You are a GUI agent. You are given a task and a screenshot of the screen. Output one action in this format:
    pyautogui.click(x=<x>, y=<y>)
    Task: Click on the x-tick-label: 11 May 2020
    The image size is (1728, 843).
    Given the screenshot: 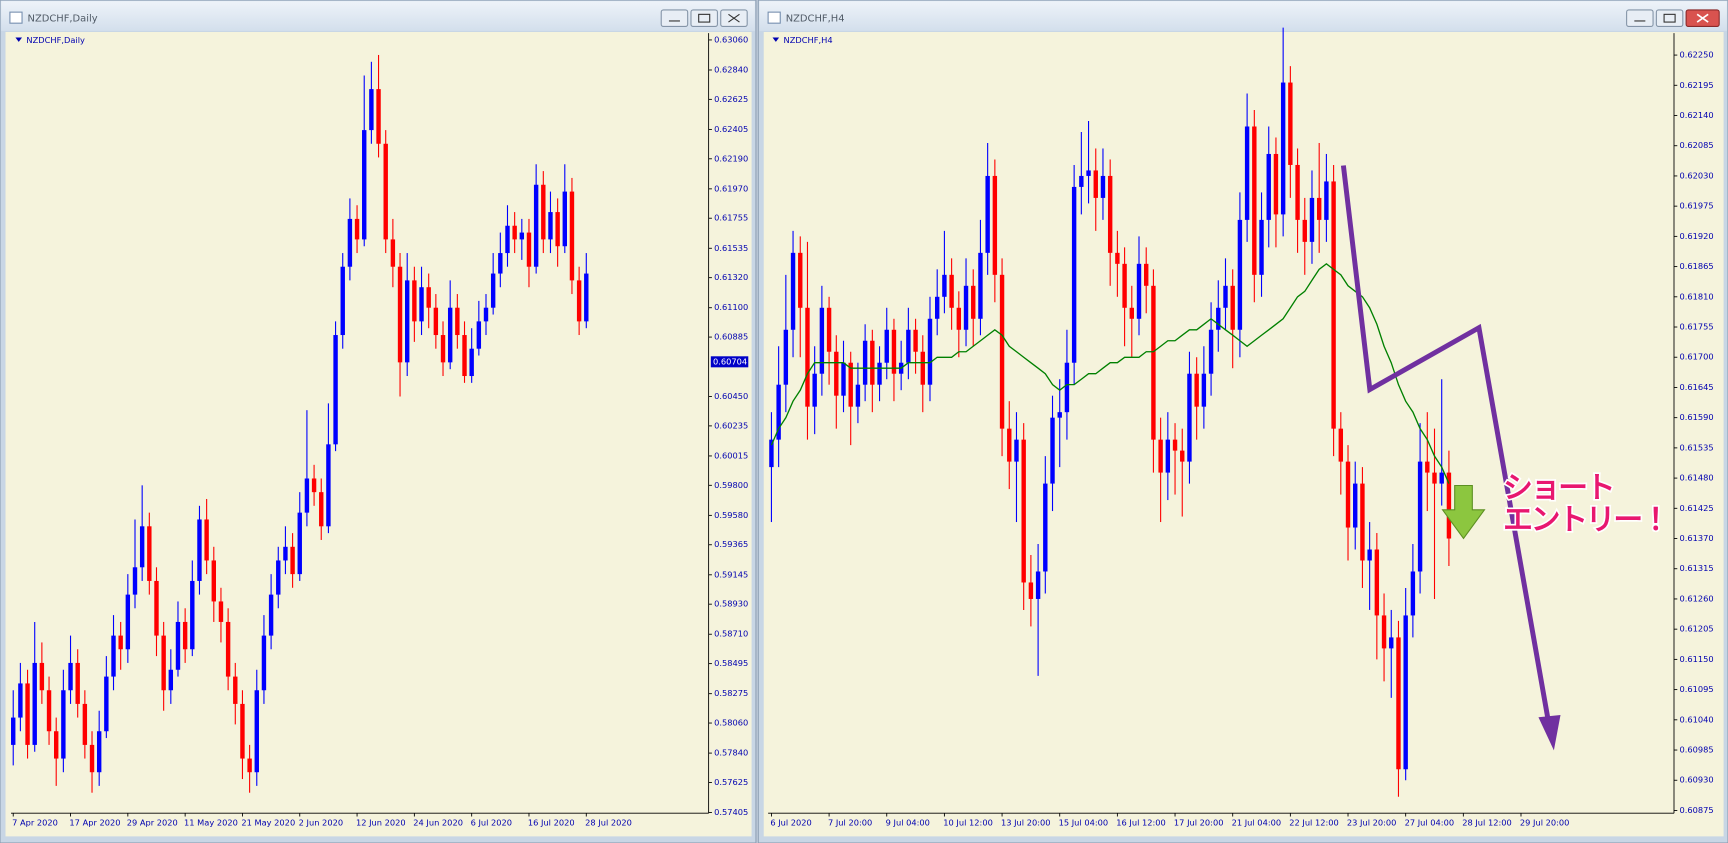 What is the action you would take?
    pyautogui.click(x=211, y=823)
    